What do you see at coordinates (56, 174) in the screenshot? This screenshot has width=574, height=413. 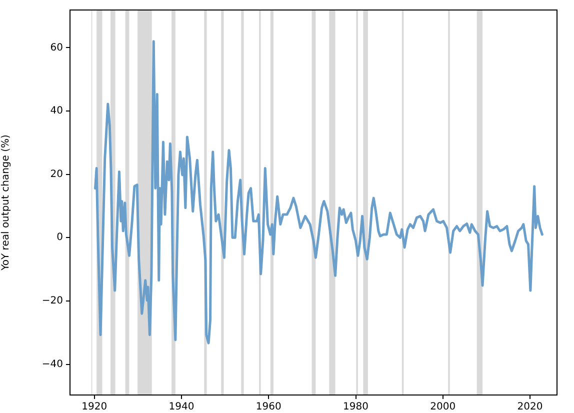 I see `y-tick-label: 20` at bounding box center [56, 174].